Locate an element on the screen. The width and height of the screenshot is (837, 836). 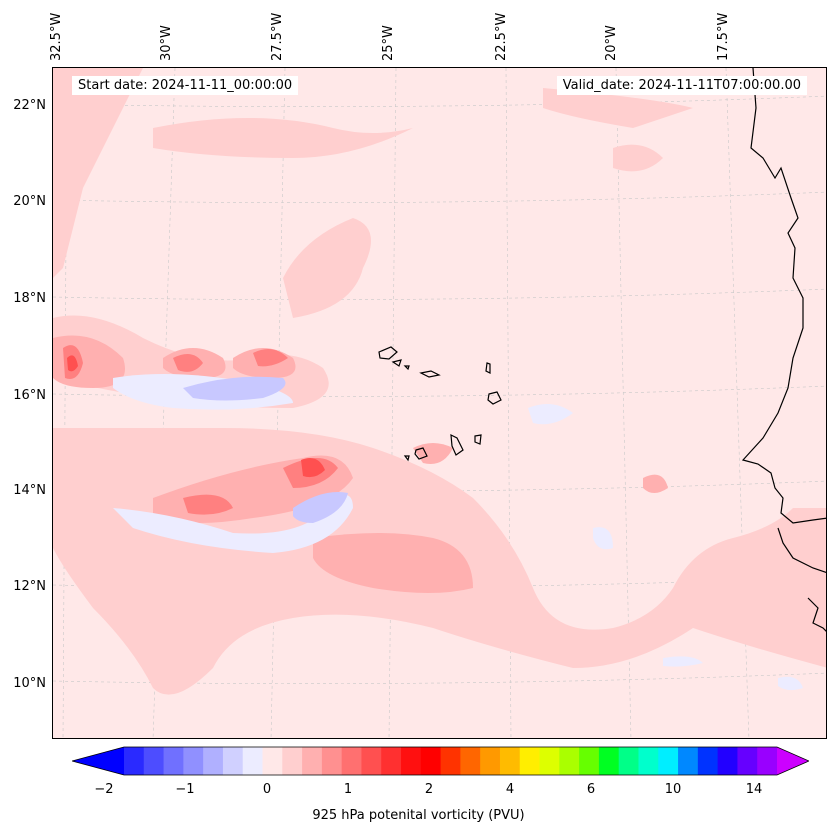
colorbar-tick-label: 10 is located at coordinates (673, 789).